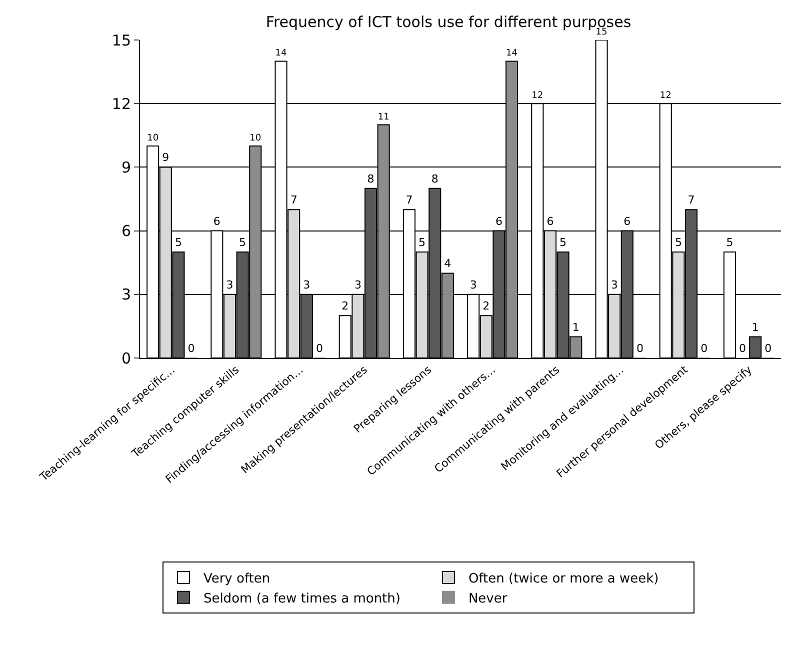 The width and height of the screenshot is (801, 668). I want to click on data-label: 4, so click(448, 263).